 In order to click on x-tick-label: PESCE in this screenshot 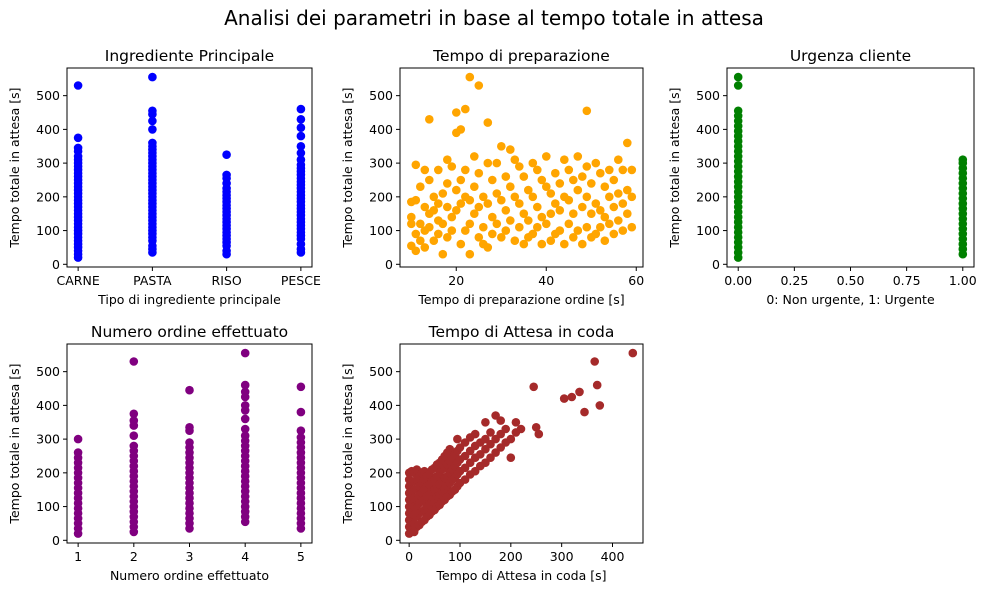, I will do `click(301, 280)`.